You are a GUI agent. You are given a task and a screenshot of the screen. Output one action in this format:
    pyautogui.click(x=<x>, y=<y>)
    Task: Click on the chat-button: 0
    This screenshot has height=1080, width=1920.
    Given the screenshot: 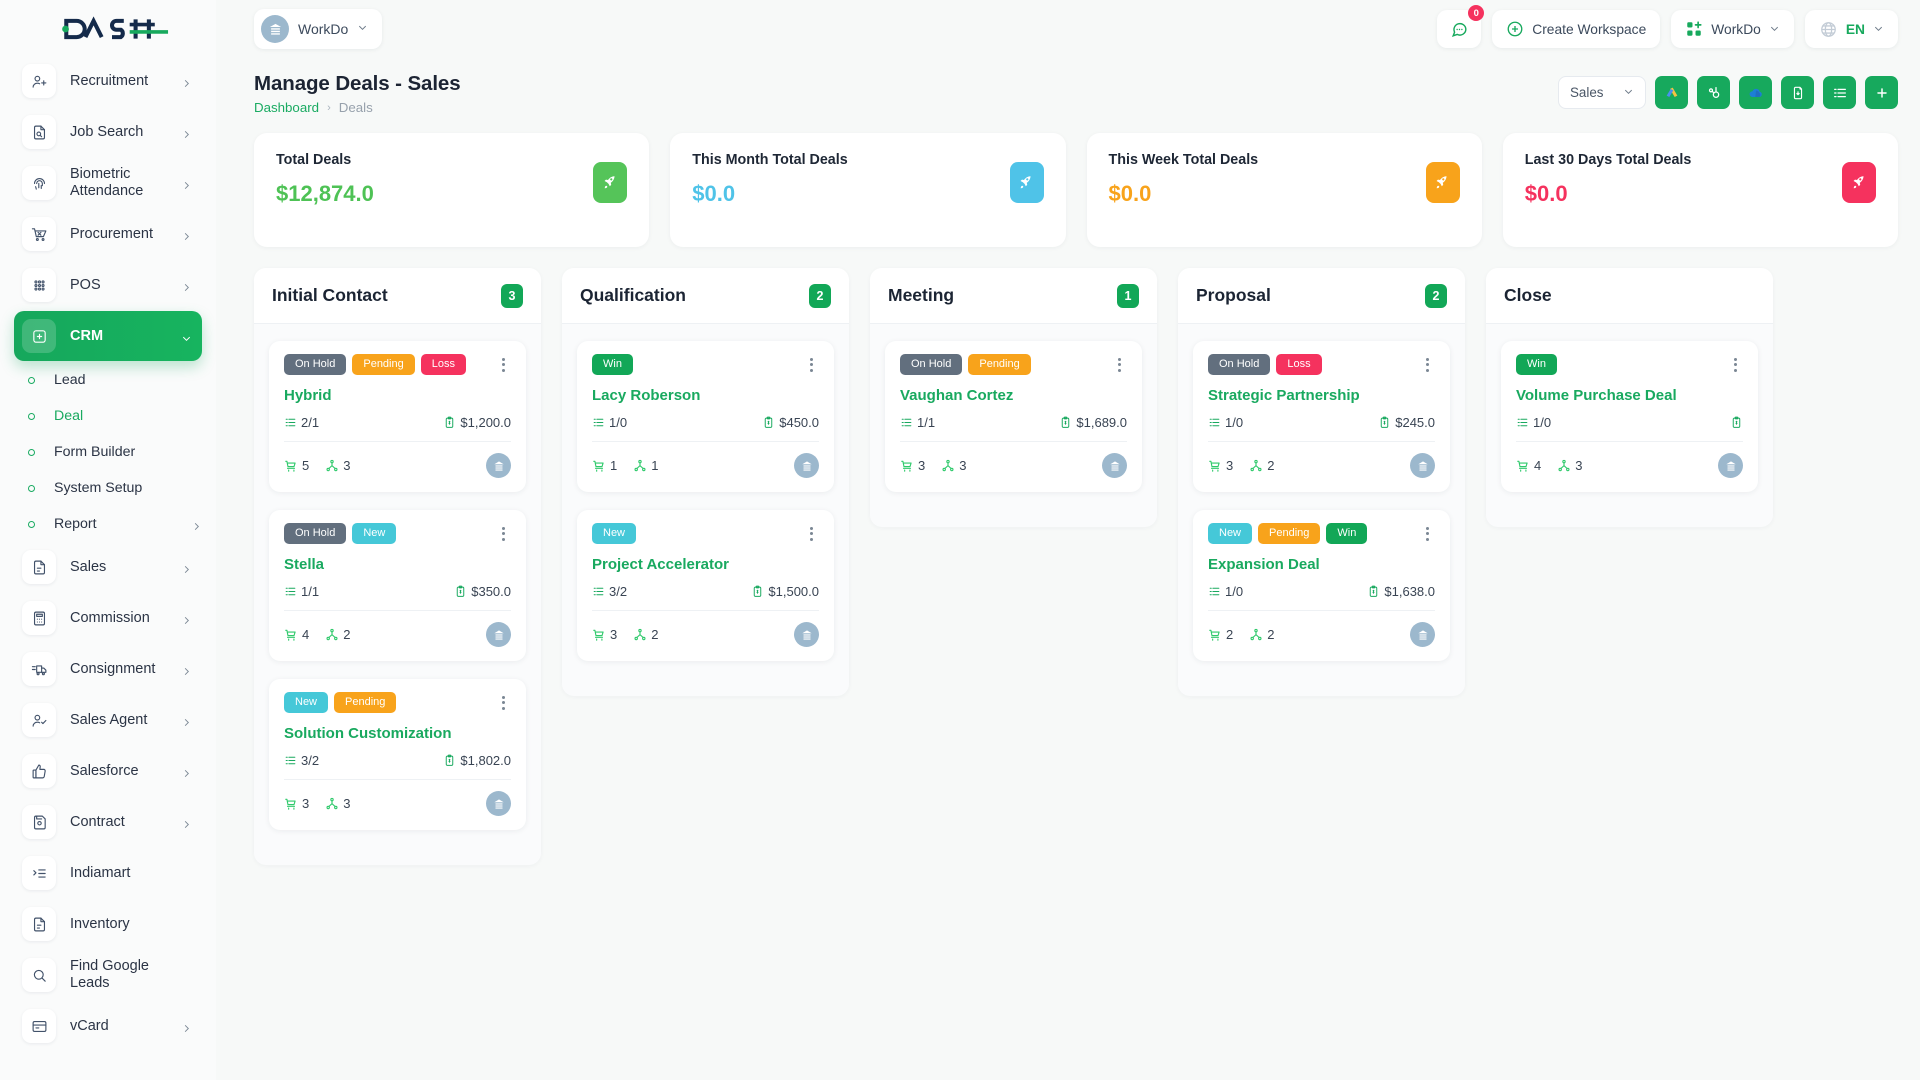 What is the action you would take?
    pyautogui.click(x=1461, y=26)
    